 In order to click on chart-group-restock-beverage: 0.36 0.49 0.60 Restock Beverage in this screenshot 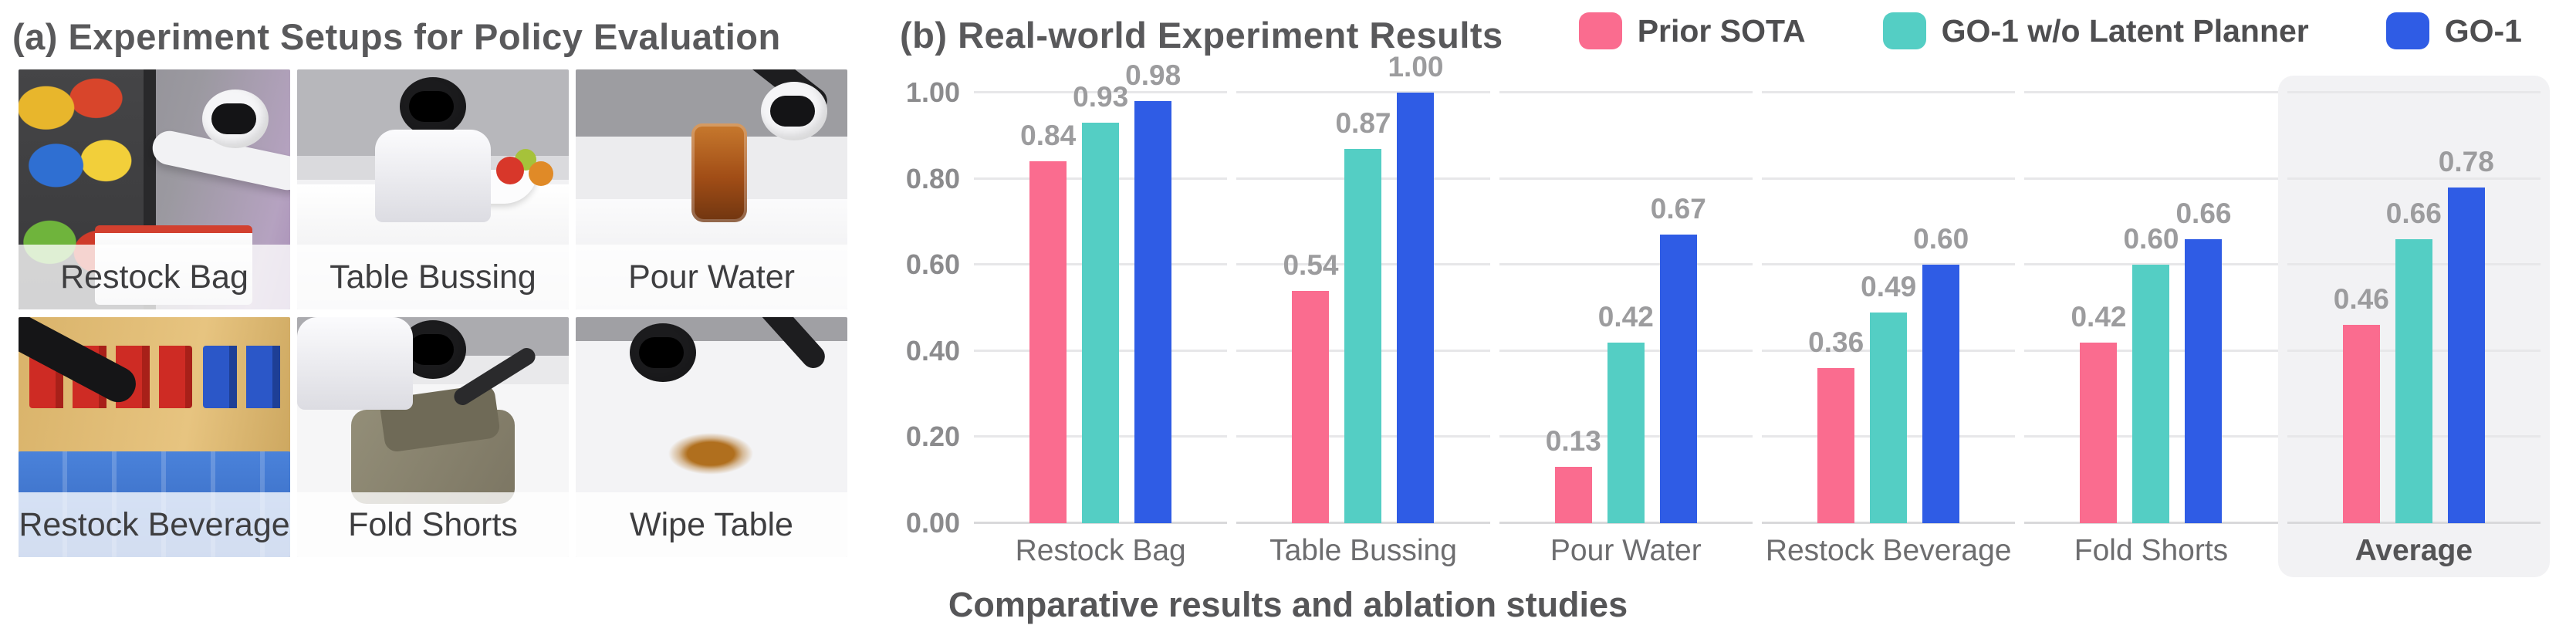, I will do `click(1888, 329)`.